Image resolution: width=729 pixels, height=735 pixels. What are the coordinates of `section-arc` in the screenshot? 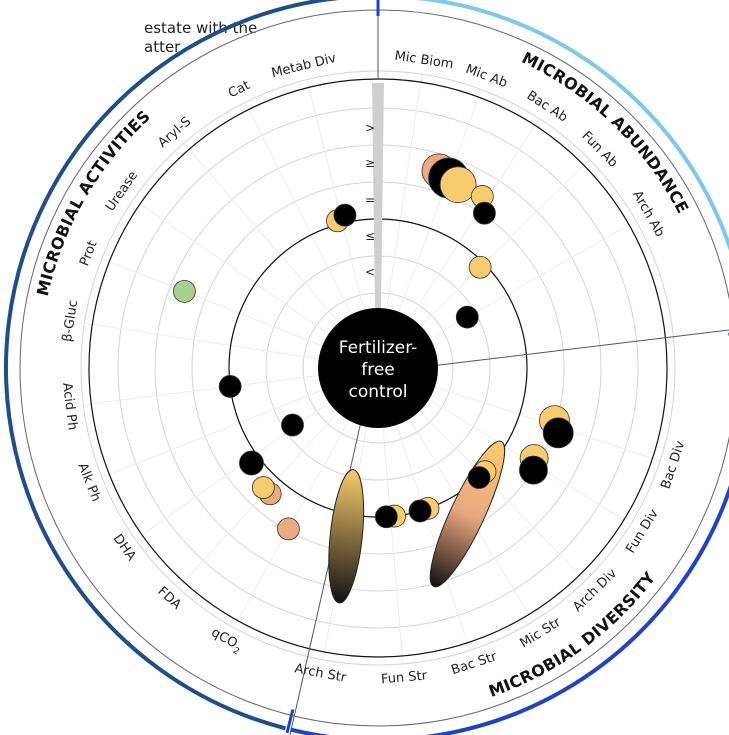 It's located at (572, 126).